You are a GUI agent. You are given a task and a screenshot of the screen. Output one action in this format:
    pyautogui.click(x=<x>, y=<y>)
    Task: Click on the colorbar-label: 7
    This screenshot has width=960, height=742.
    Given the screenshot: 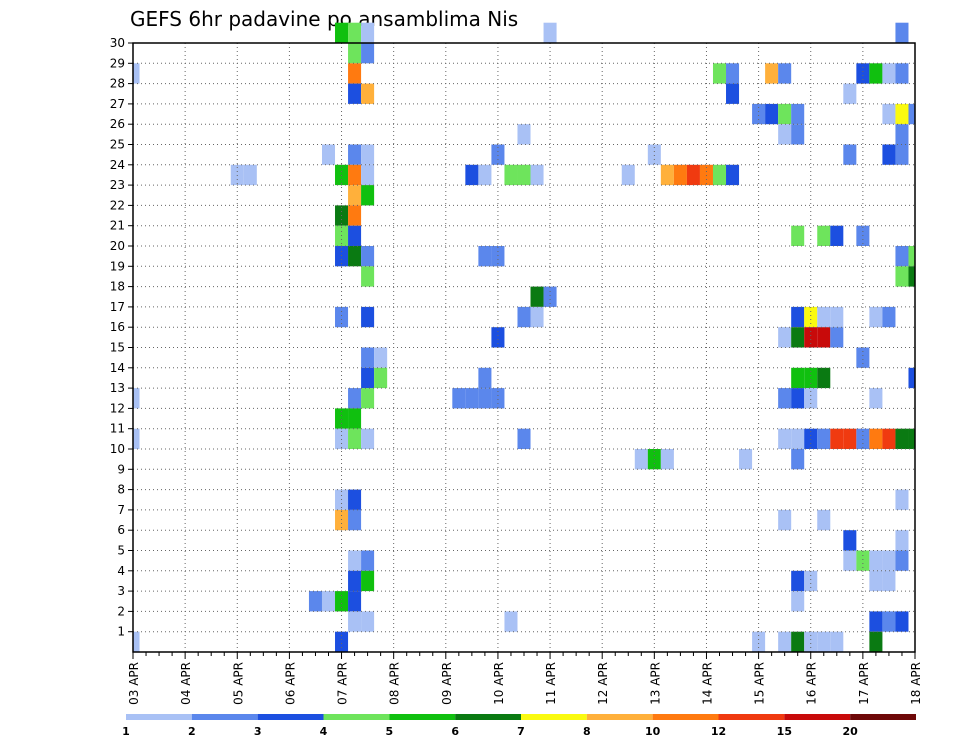 What is the action you would take?
    pyautogui.click(x=521, y=731)
    